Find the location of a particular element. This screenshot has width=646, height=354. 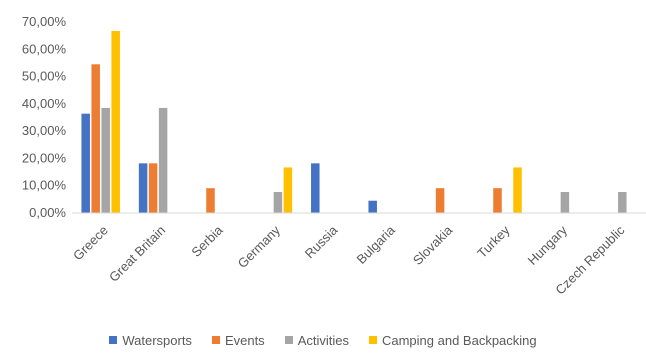

y-tick-label: 50,00% is located at coordinates (44, 76).